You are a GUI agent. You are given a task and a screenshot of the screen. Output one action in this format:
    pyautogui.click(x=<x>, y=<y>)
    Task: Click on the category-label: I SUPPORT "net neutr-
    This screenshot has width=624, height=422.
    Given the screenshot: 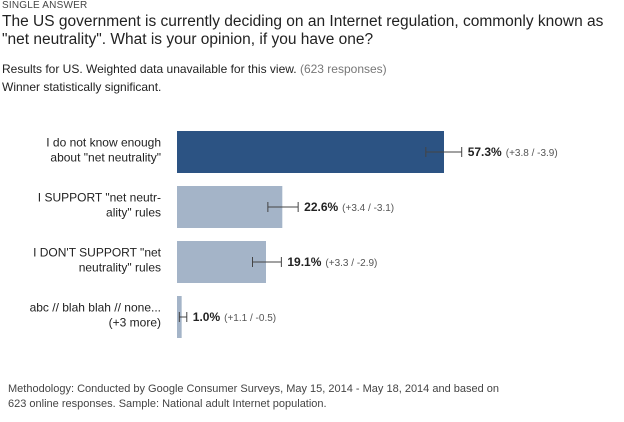 What is the action you would take?
    pyautogui.click(x=99, y=198)
    